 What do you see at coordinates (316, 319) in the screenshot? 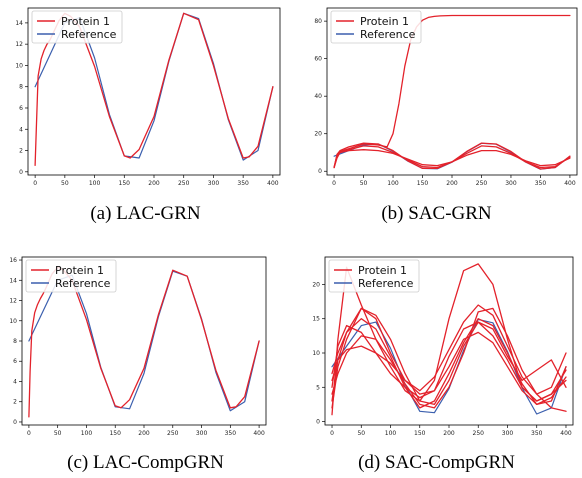
I see `y-tick-label: 15` at bounding box center [316, 319].